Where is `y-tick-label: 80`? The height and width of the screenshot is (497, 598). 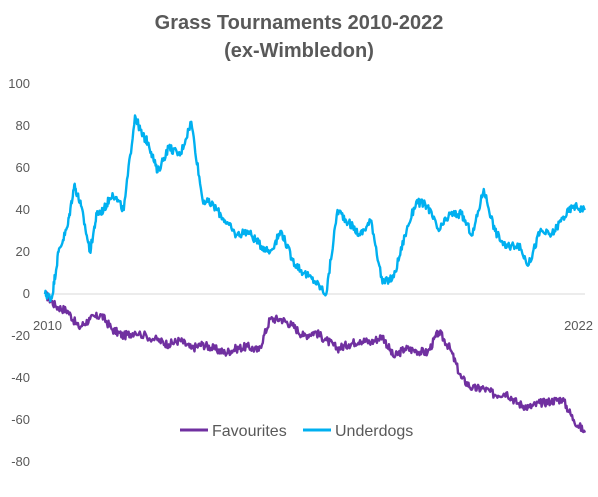 y-tick-label: 80 is located at coordinates (23, 125).